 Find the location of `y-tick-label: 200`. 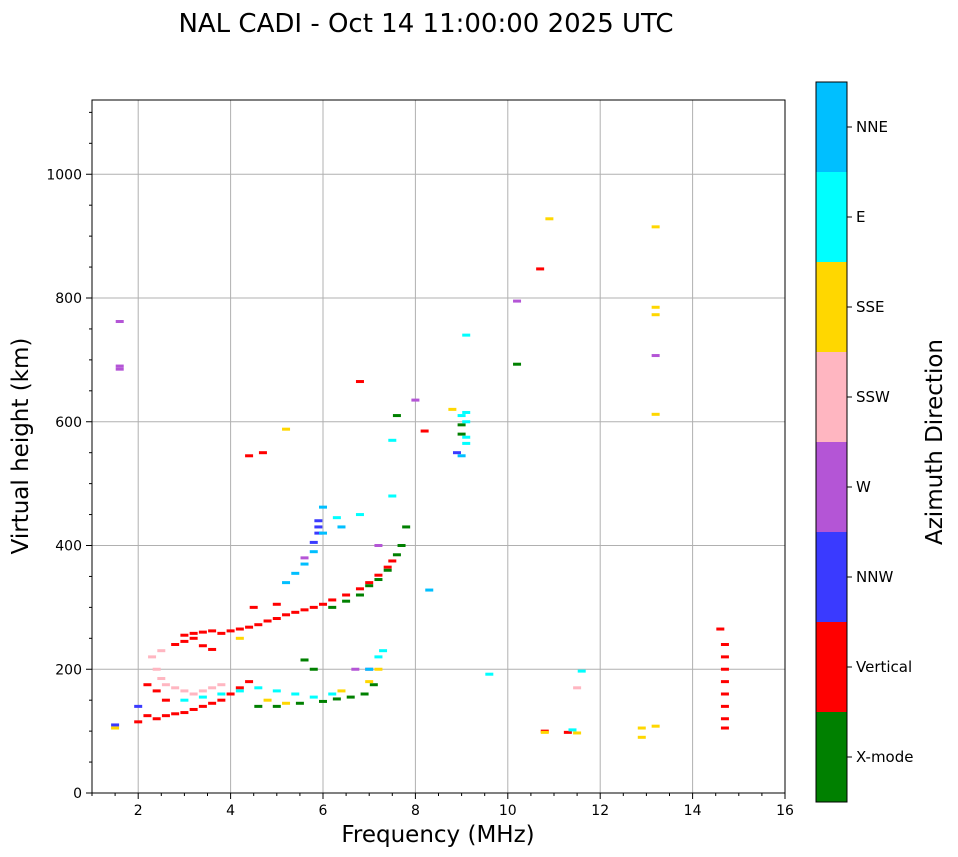

y-tick-label: 200 is located at coordinates (68, 670).